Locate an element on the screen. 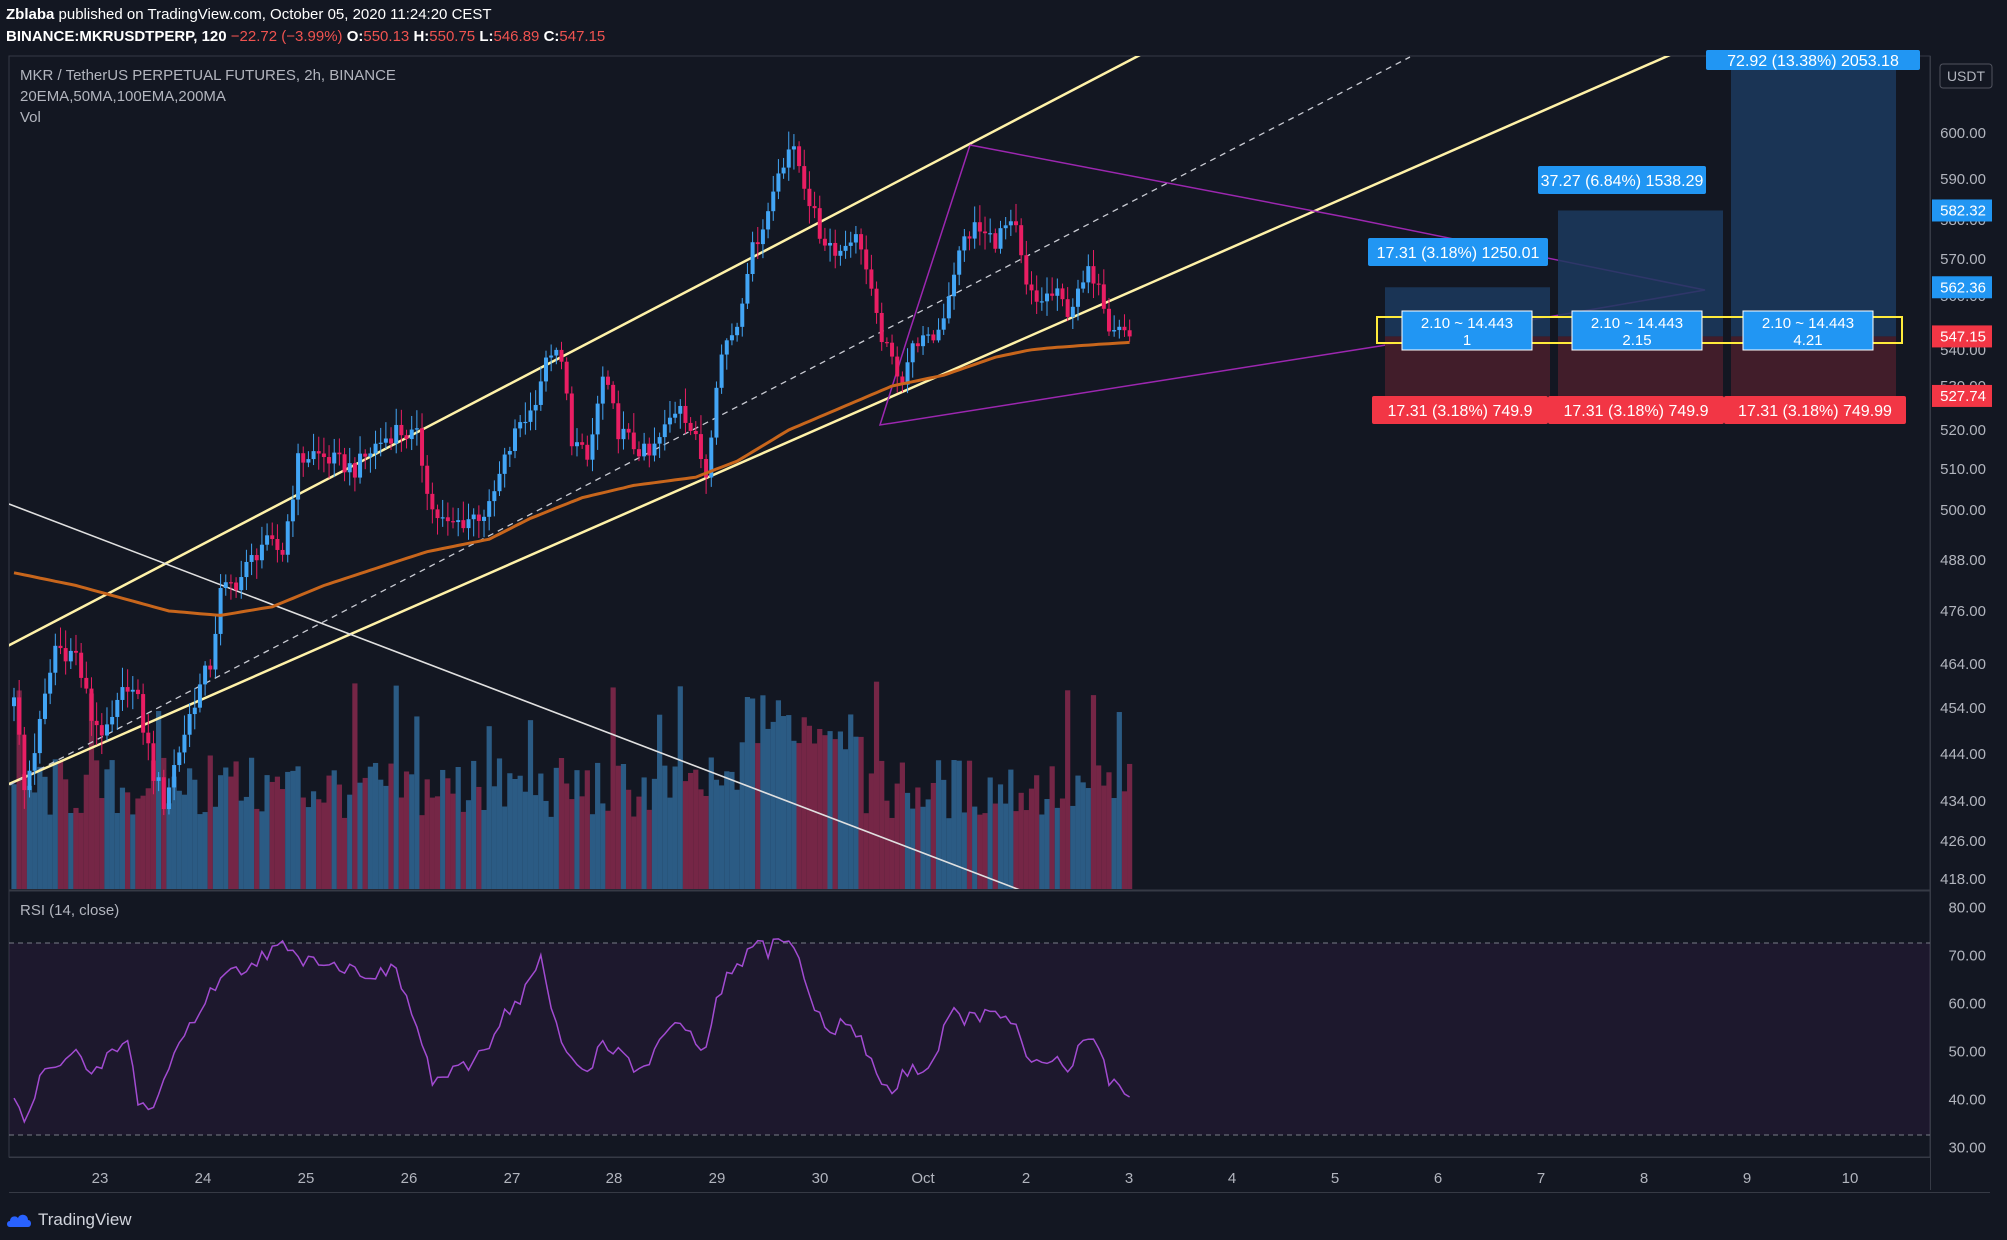 The image size is (2007, 1240). ma-line is located at coordinates (571, 478).